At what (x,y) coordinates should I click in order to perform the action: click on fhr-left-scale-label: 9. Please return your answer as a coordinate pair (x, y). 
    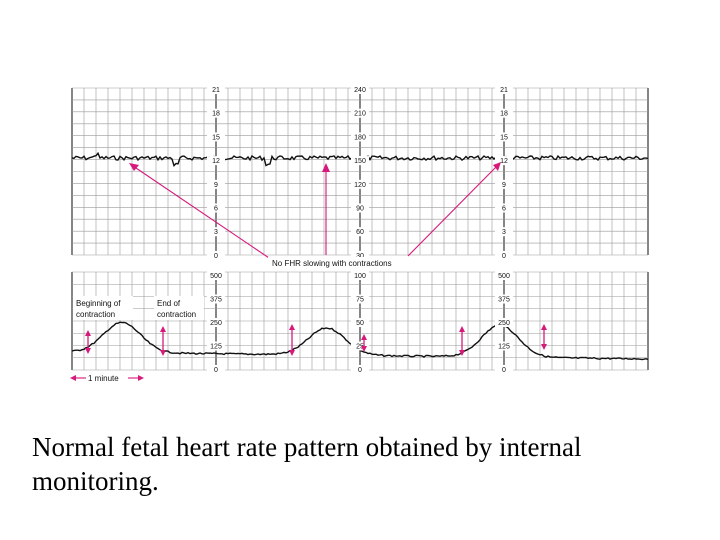
    Looking at the image, I should click on (216, 185).